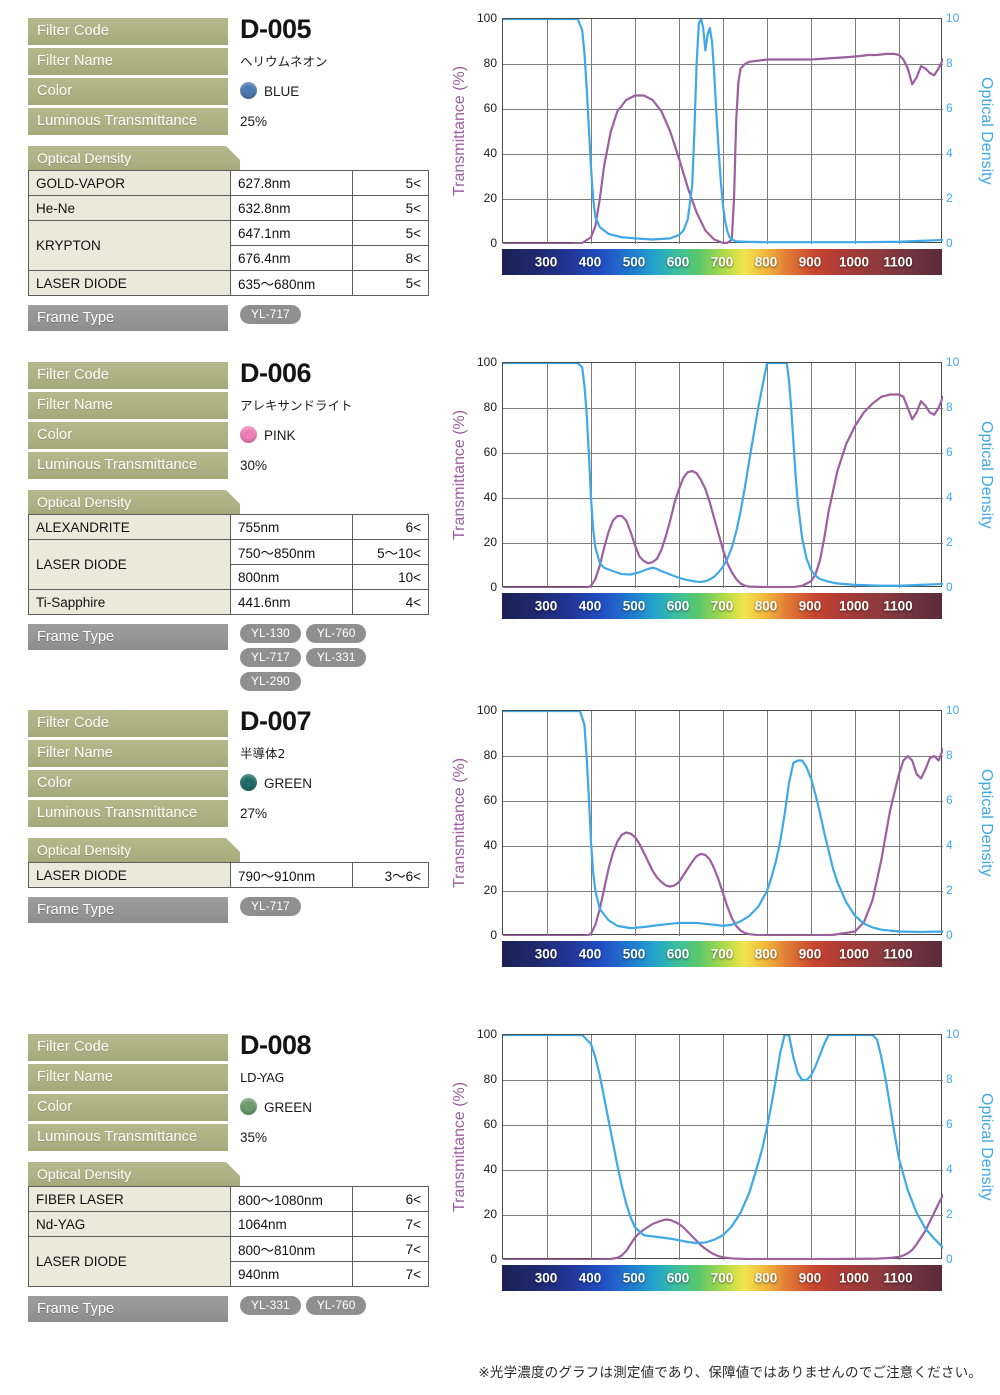 The width and height of the screenshot is (1000, 1395). Describe the element at coordinates (282, 91) in the screenshot. I see `color-name: BLUE` at that location.